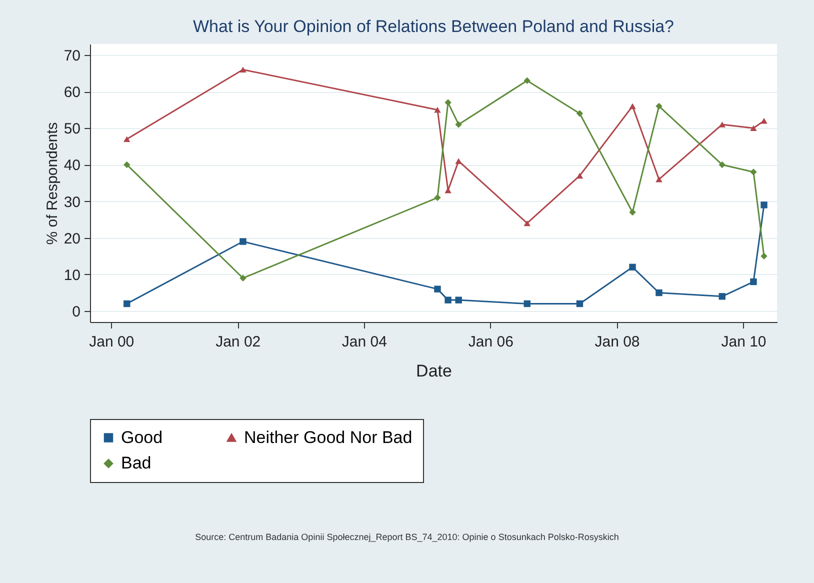 The width and height of the screenshot is (814, 583). Describe the element at coordinates (491, 342) in the screenshot. I see `x-tick-label: Jan 06` at that location.